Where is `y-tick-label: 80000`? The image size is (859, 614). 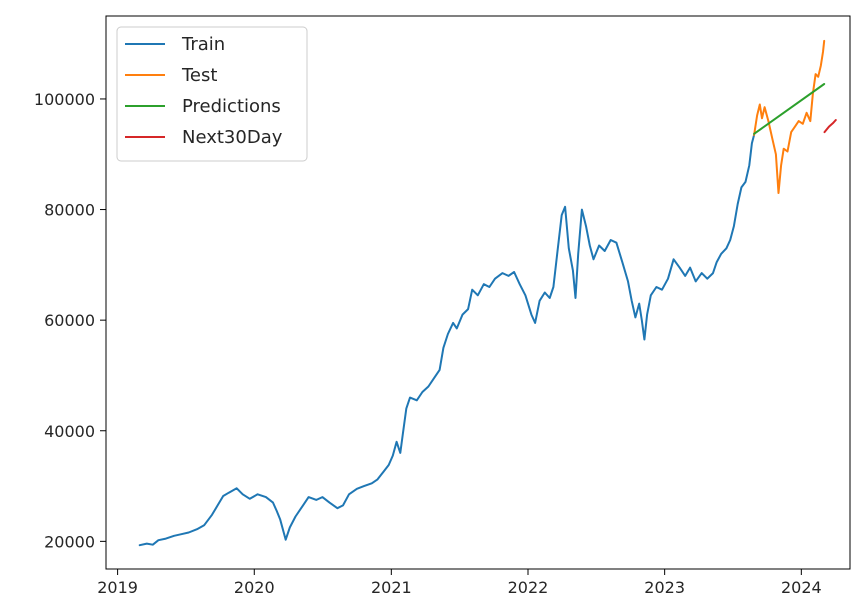
y-tick-label: 80000 is located at coordinates (69, 210).